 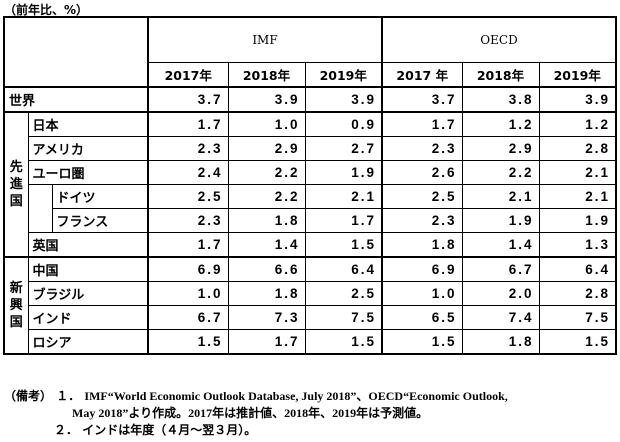 What do you see at coordinates (500, 75) in the screenshot?
I see `year-header: 2018年` at bounding box center [500, 75].